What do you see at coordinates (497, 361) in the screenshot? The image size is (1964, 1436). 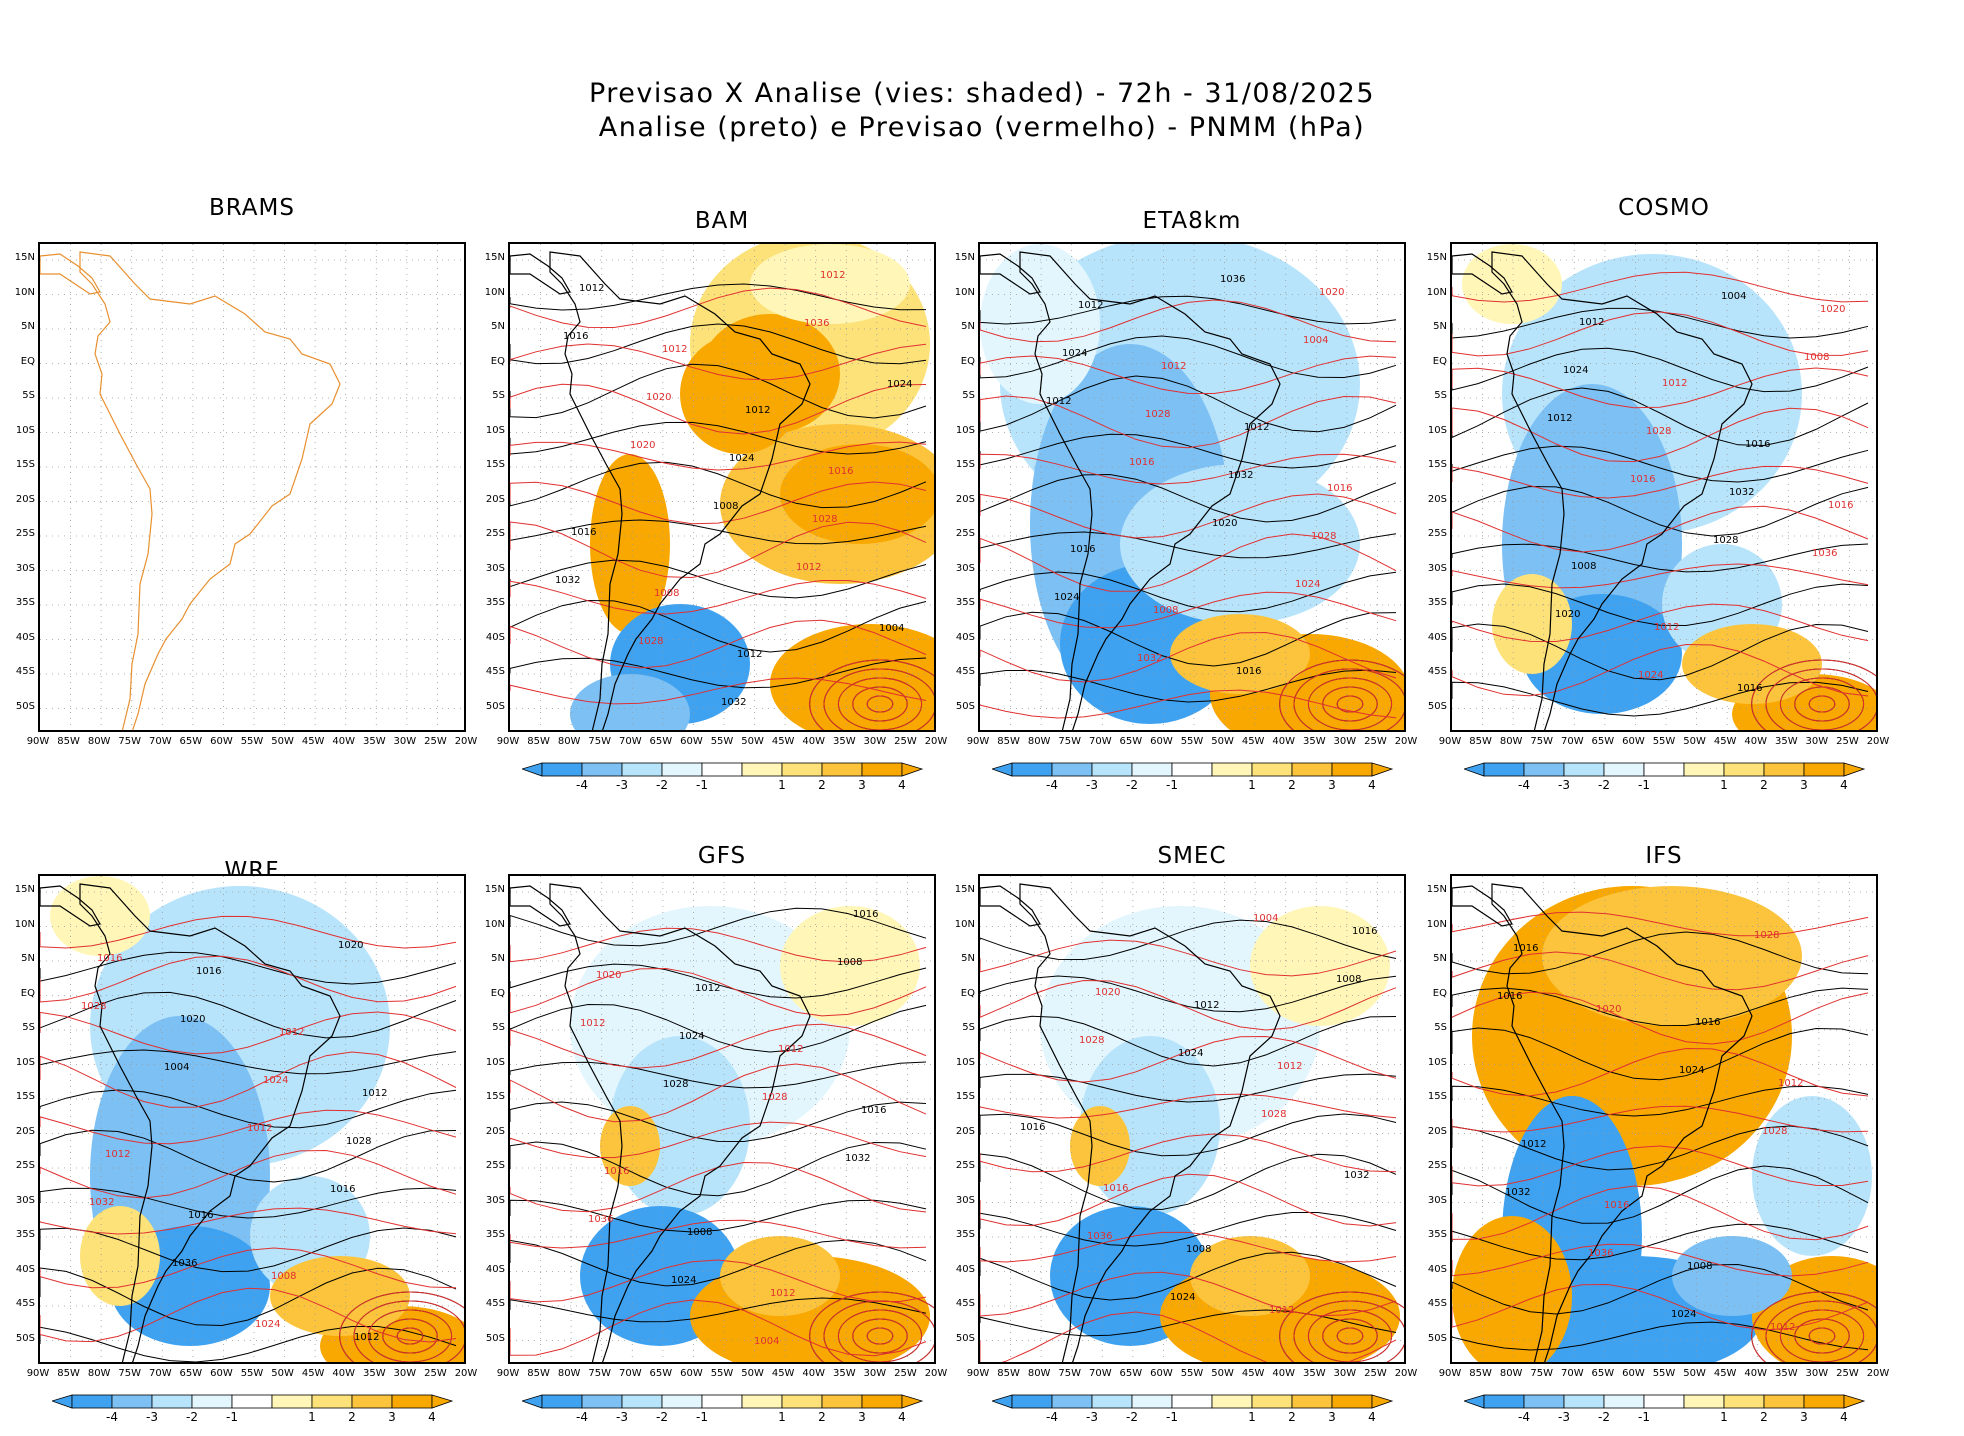 I see `latitude-tick-label: EQ` at bounding box center [497, 361].